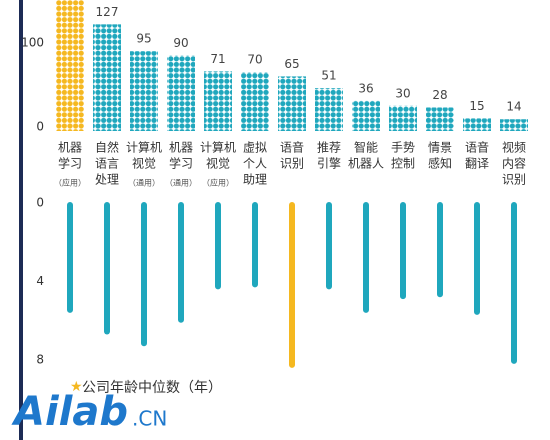  I want to click on y-axis-label: 公司年龄中位数（年）, so click(152, 388).